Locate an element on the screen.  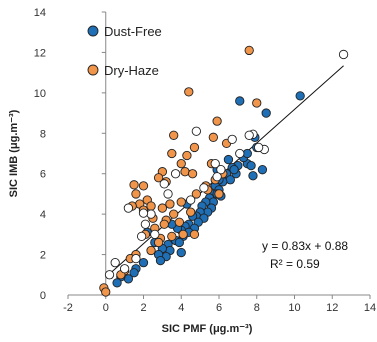
legend-label-dry-haze: Dry-Haze is located at coordinates (131, 70).